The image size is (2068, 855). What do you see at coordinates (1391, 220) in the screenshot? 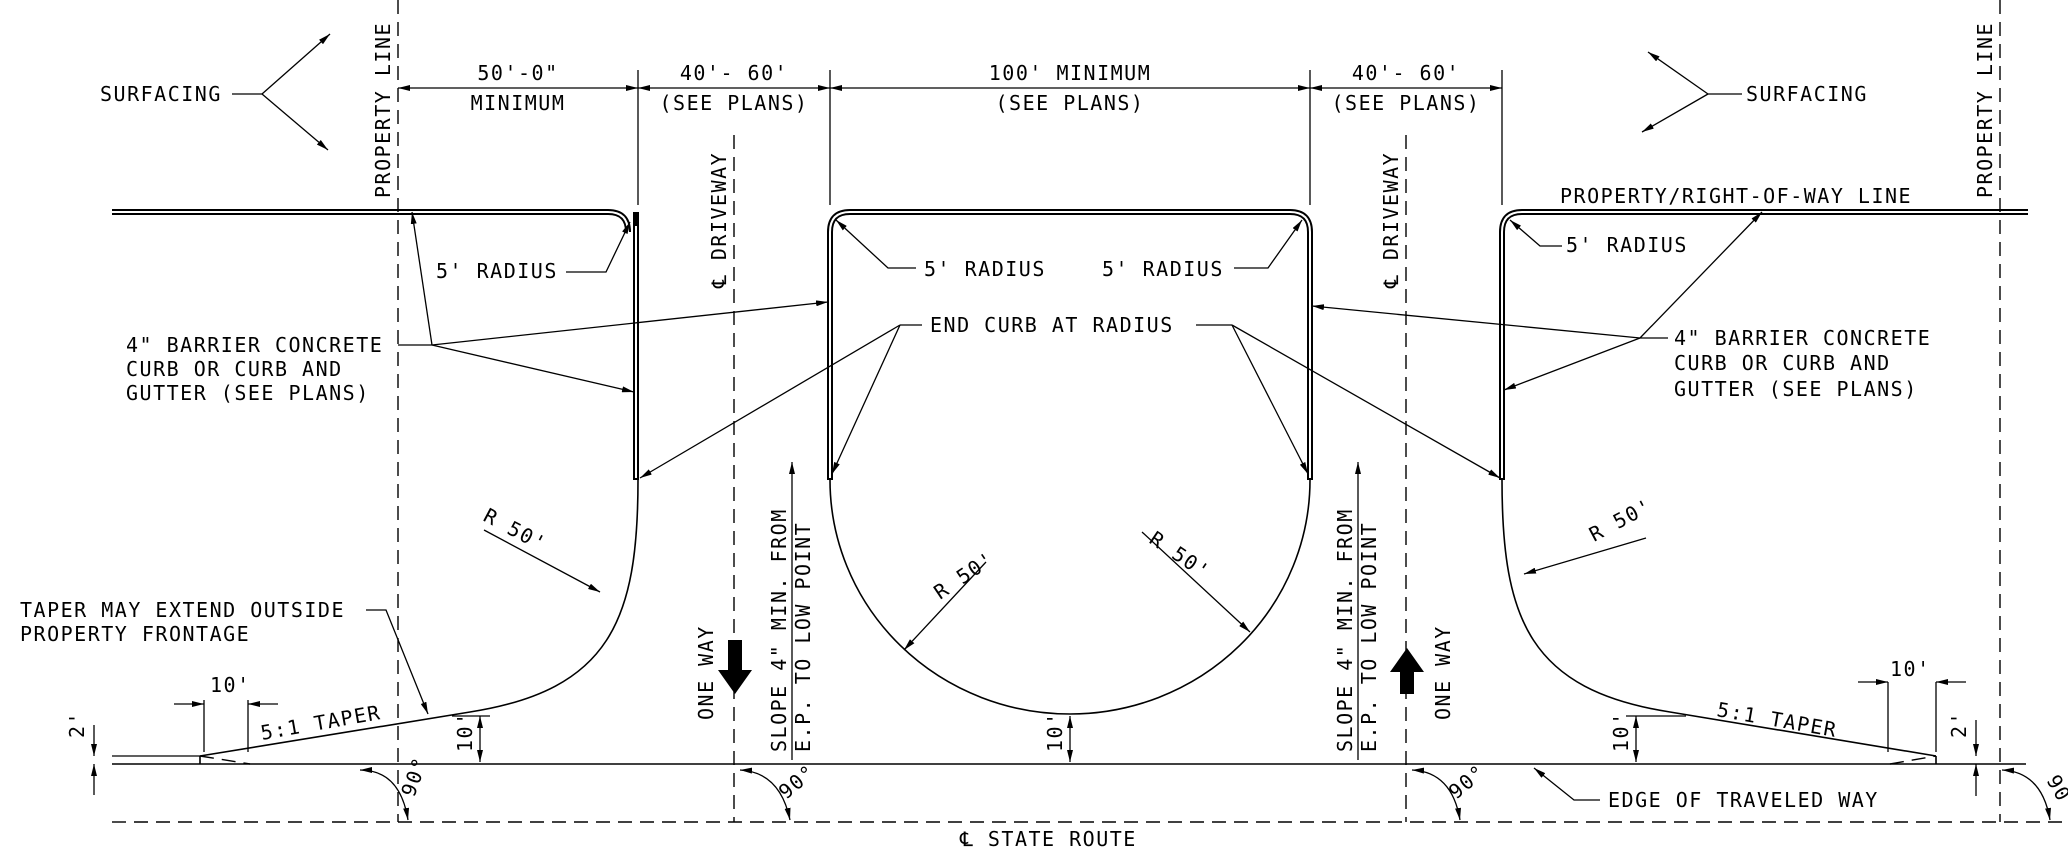
I see `driveway-cl-right-label: ℄ DRIVEWAY` at bounding box center [1391, 220].